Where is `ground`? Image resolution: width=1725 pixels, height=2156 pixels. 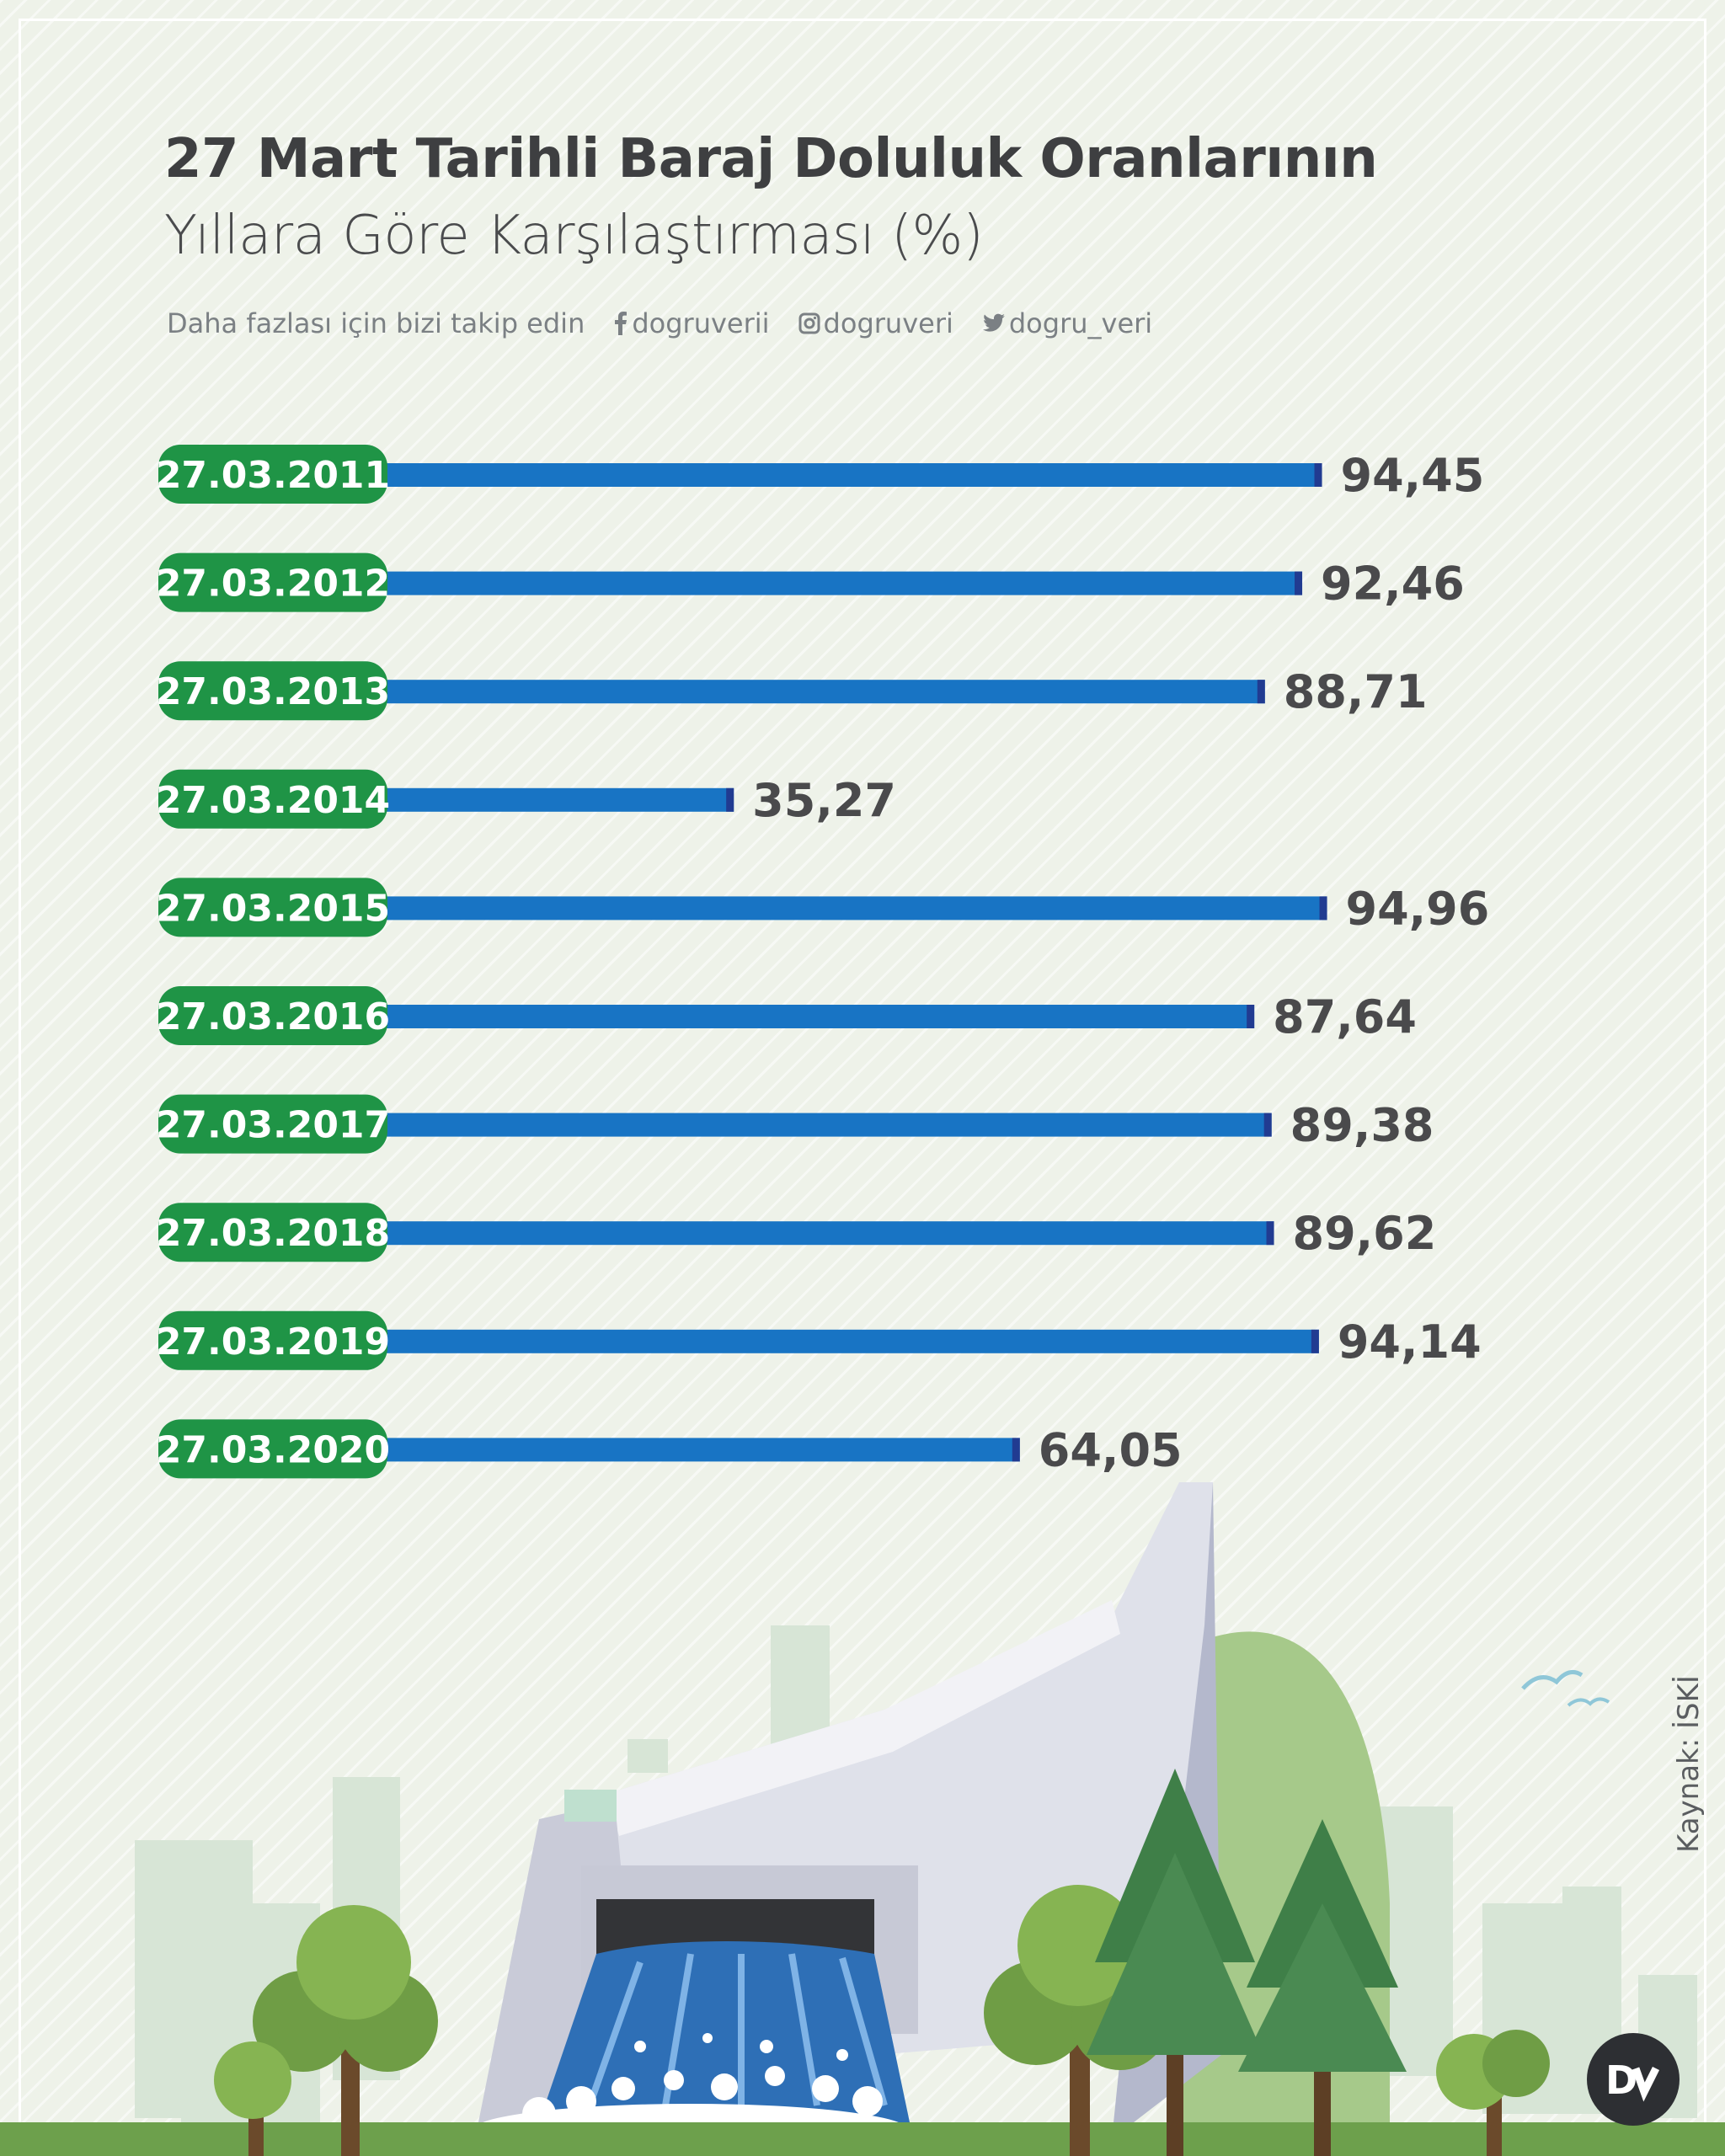
ground is located at coordinates (862, 2139).